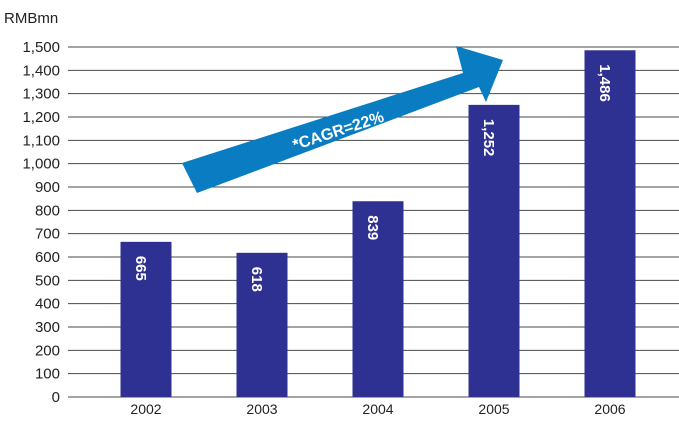  What do you see at coordinates (145, 409) in the screenshot?
I see `x-tick-label: 2002` at bounding box center [145, 409].